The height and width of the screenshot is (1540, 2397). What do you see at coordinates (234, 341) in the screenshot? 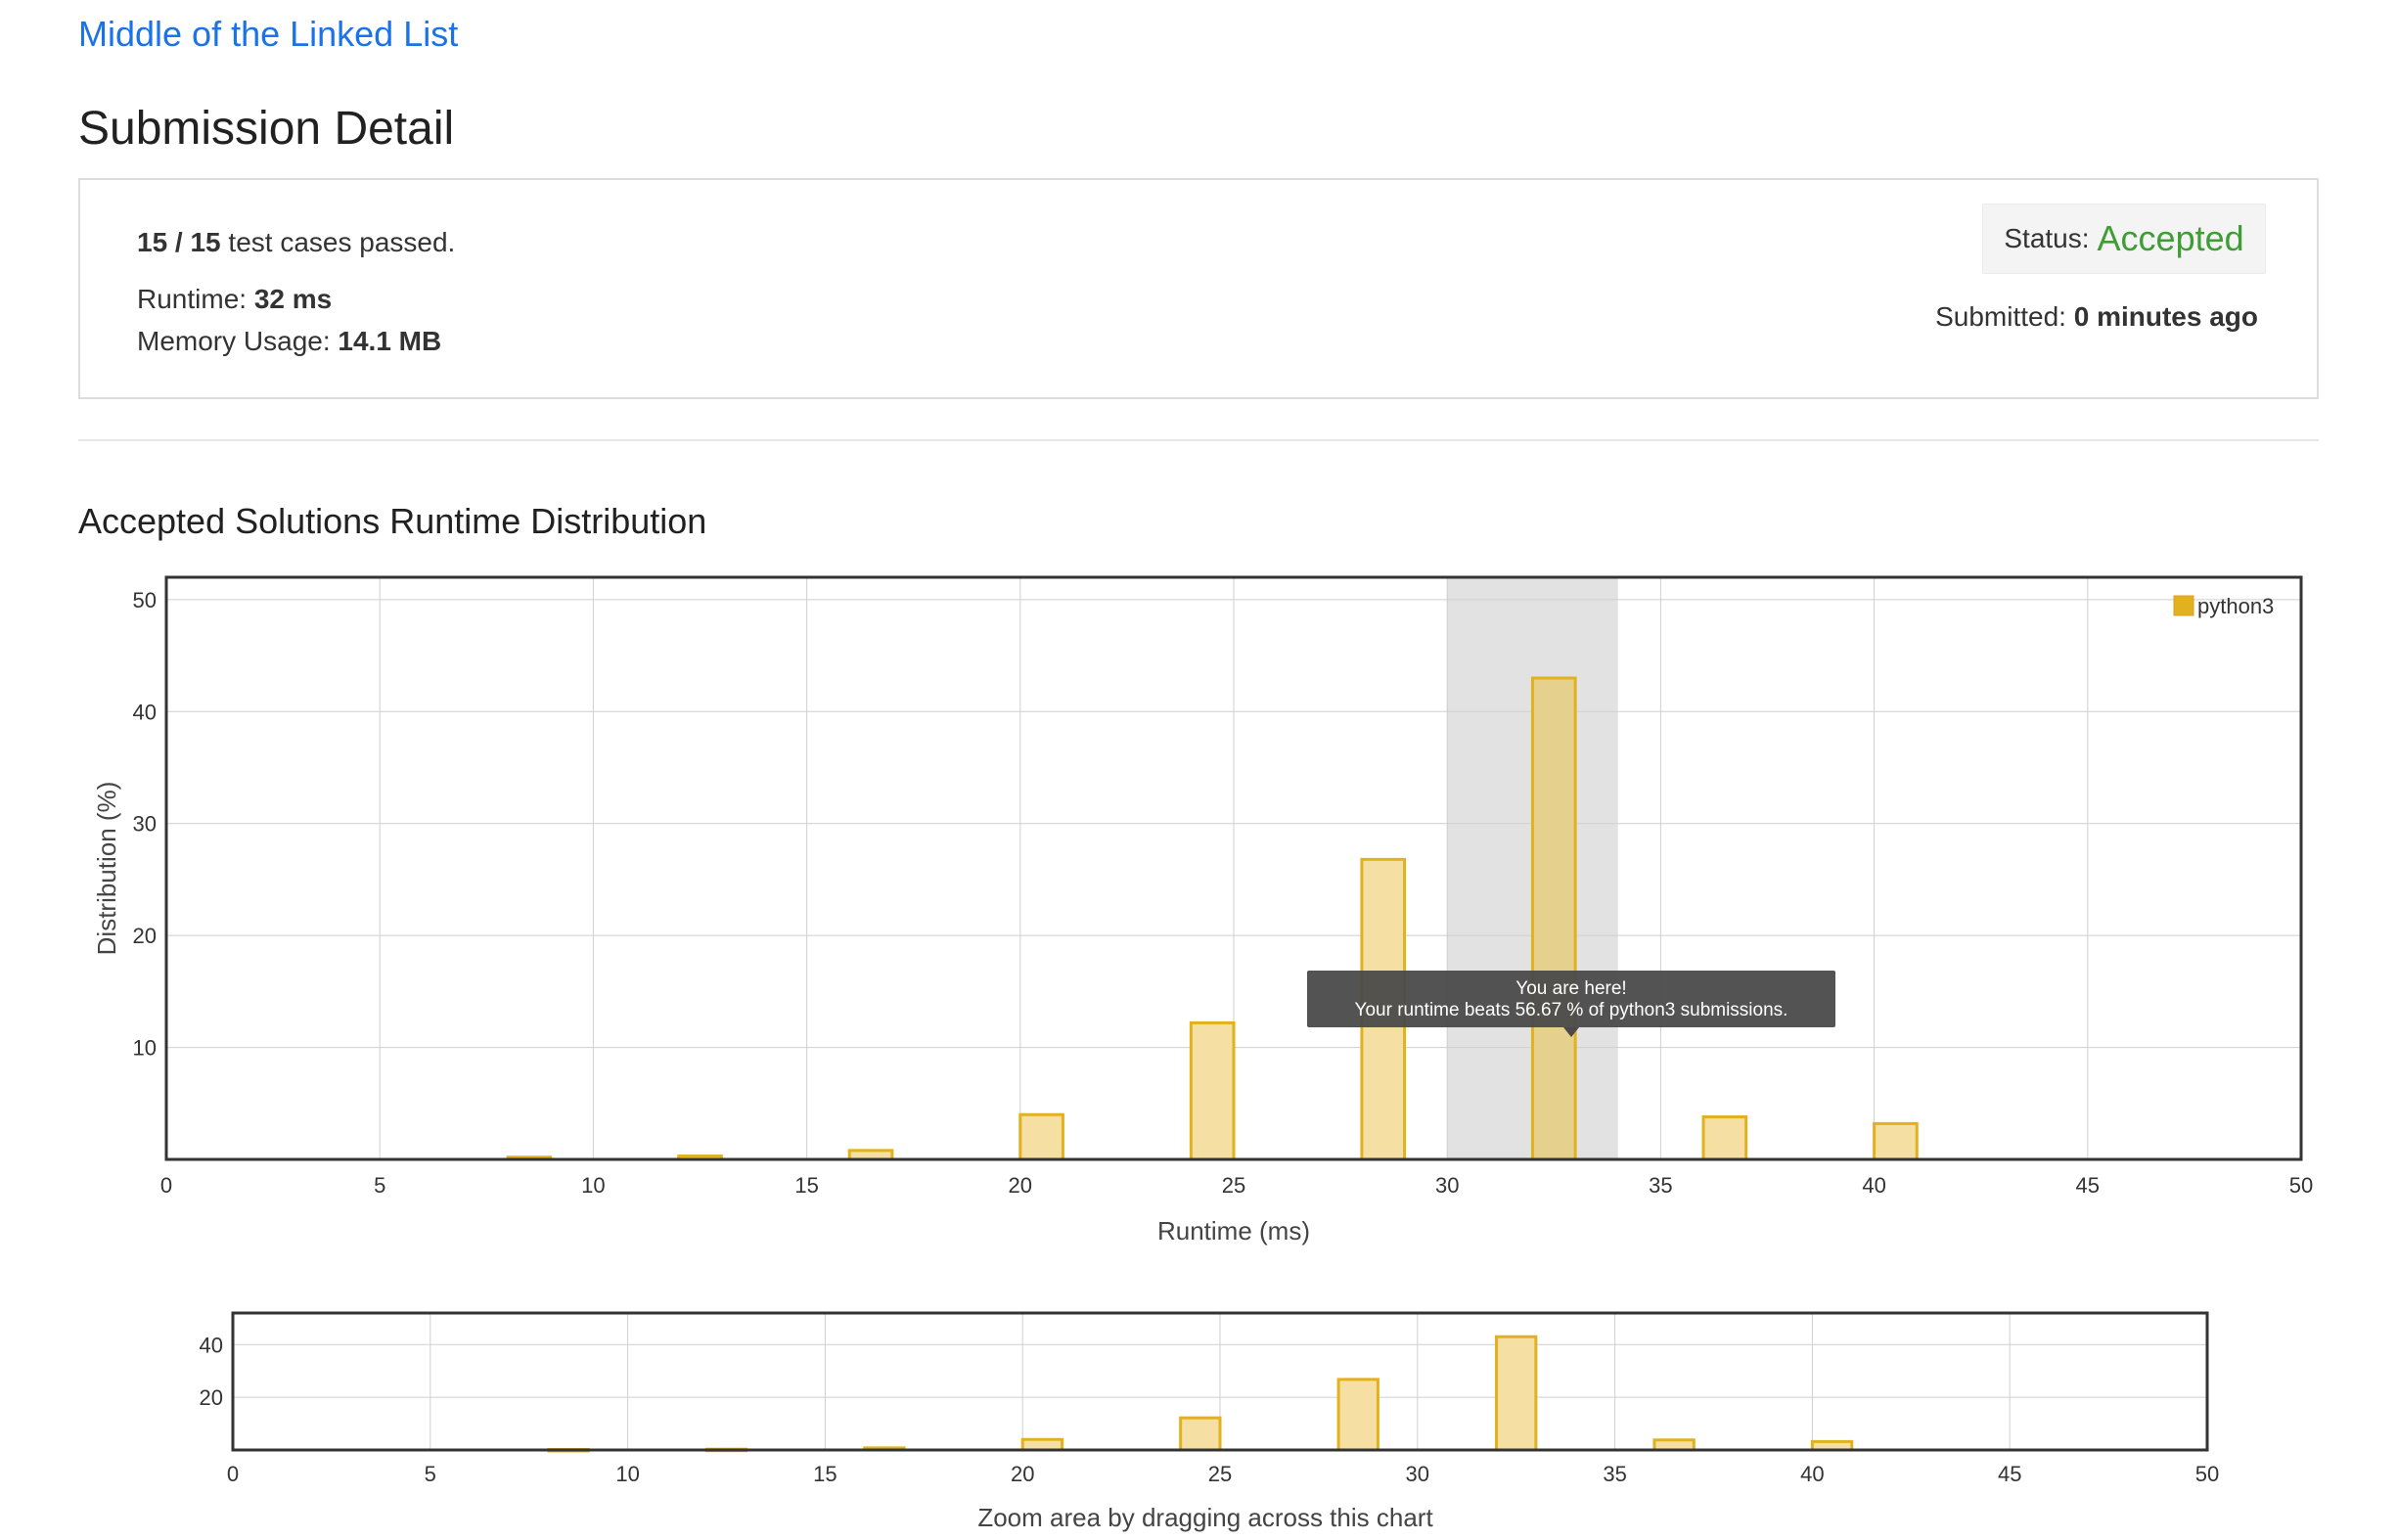
I see `memory-label: Memory Usage:` at bounding box center [234, 341].